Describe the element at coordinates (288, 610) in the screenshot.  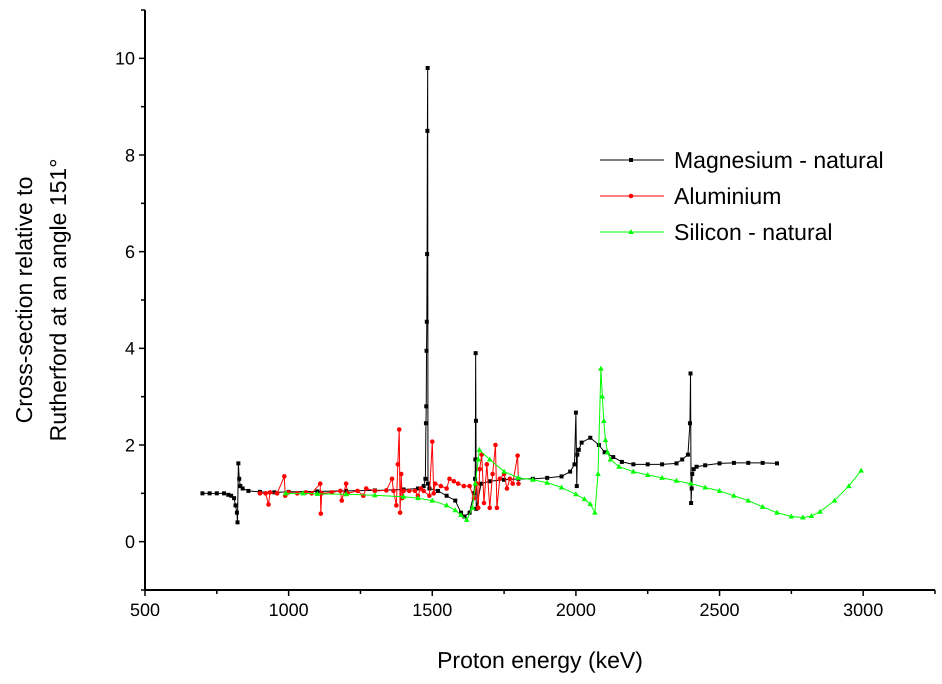
I see `x-tick-label: 1000` at that location.